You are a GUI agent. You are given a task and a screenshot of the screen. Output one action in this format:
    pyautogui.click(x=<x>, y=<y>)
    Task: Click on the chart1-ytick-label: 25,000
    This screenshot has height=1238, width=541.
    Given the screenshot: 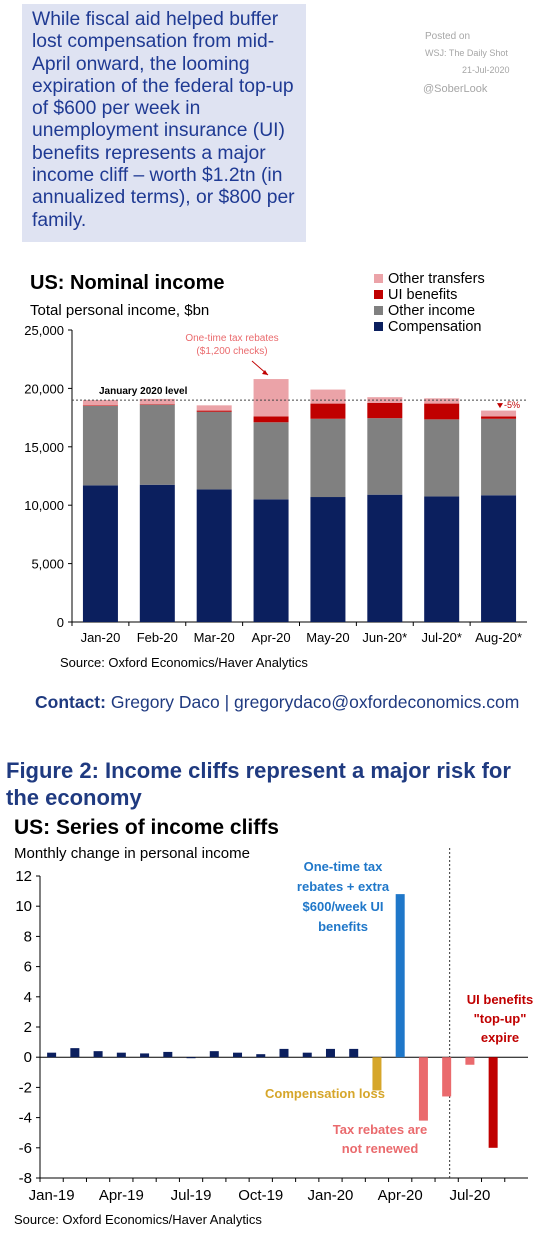 What is the action you would take?
    pyautogui.click(x=44, y=330)
    